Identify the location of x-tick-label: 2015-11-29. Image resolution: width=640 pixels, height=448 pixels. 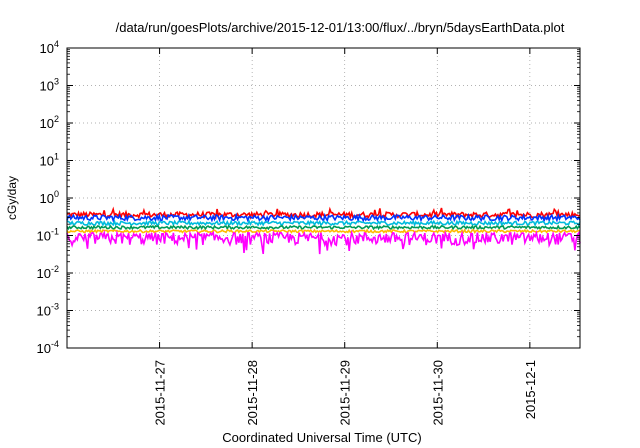
(345, 393).